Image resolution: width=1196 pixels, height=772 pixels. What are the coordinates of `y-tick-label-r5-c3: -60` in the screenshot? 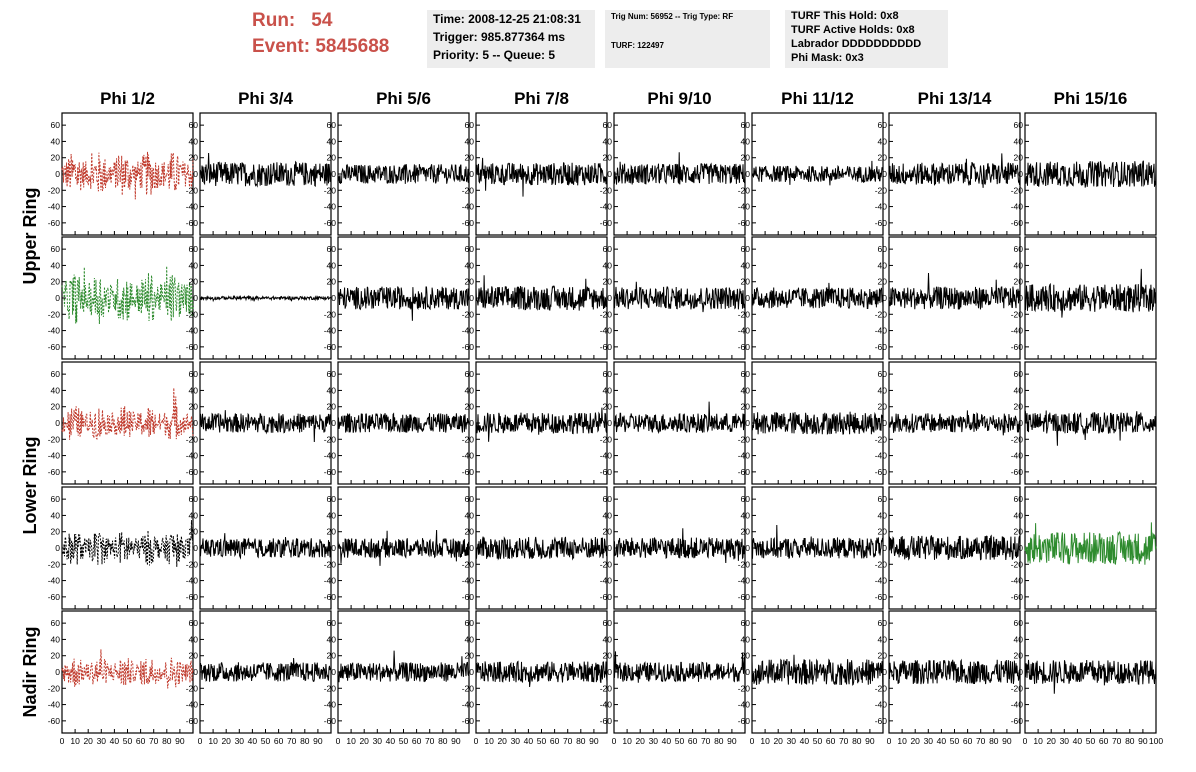 It's located at (330, 721).